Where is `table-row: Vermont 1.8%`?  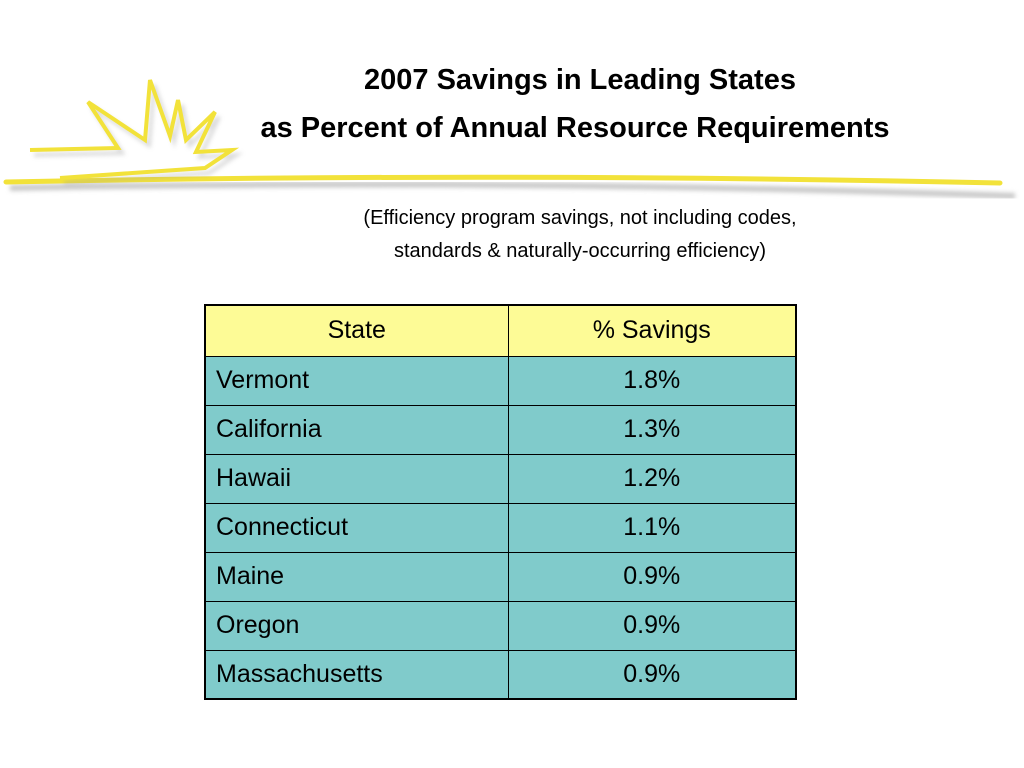 table-row: Vermont 1.8% is located at coordinates (500, 380).